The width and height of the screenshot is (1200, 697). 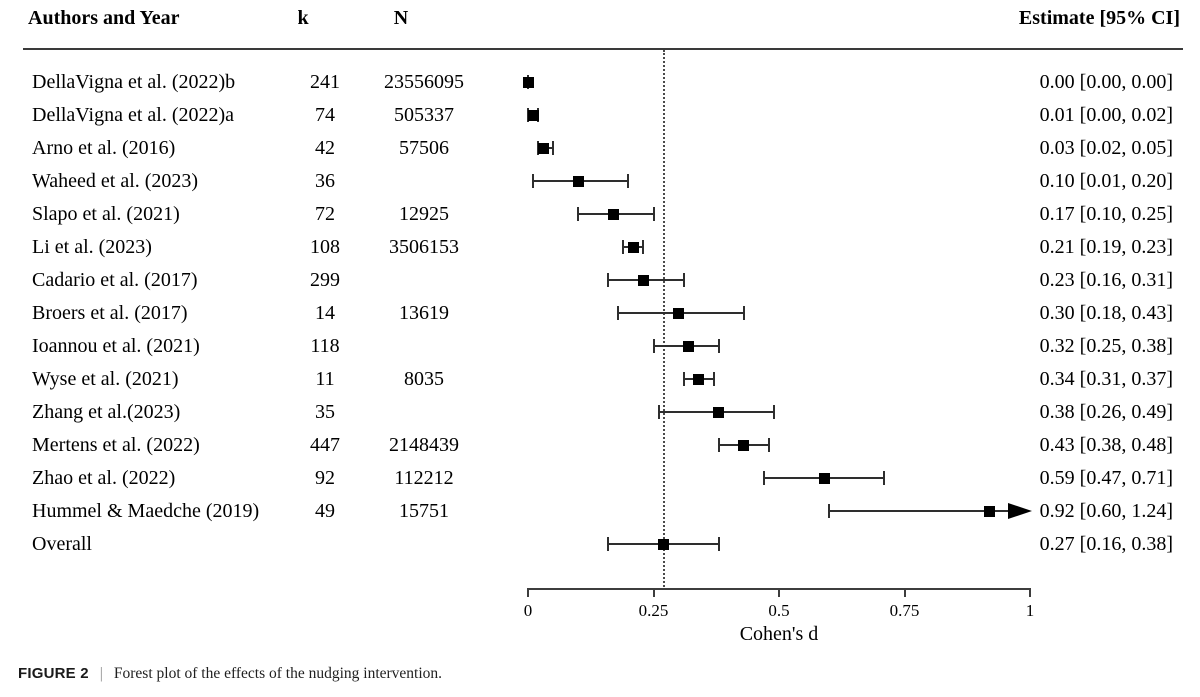 What do you see at coordinates (1106, 247) in the screenshot?
I see `study-estimate-label: 0.21 [0.19, 0.23]` at bounding box center [1106, 247].